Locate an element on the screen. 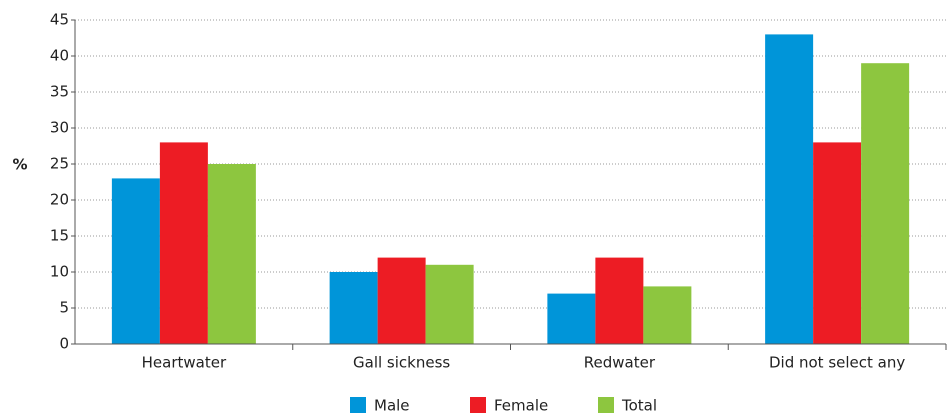  x-tick-label: Redwater is located at coordinates (620, 363).